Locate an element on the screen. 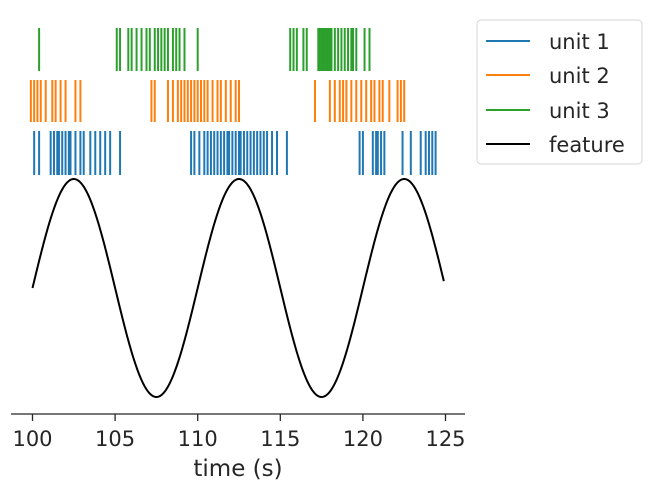  legend-label: unit 1 is located at coordinates (579, 42).